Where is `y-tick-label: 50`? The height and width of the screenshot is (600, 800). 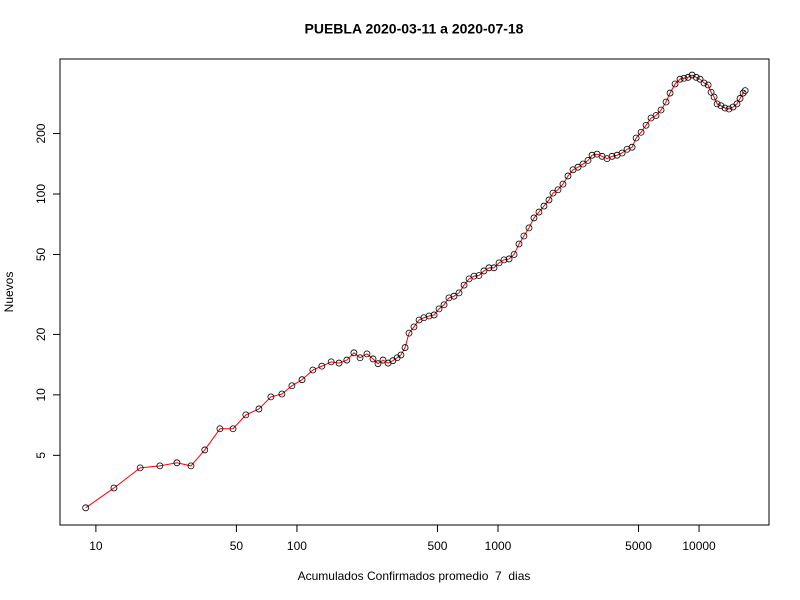
y-tick-label: 50 is located at coordinates (41, 254).